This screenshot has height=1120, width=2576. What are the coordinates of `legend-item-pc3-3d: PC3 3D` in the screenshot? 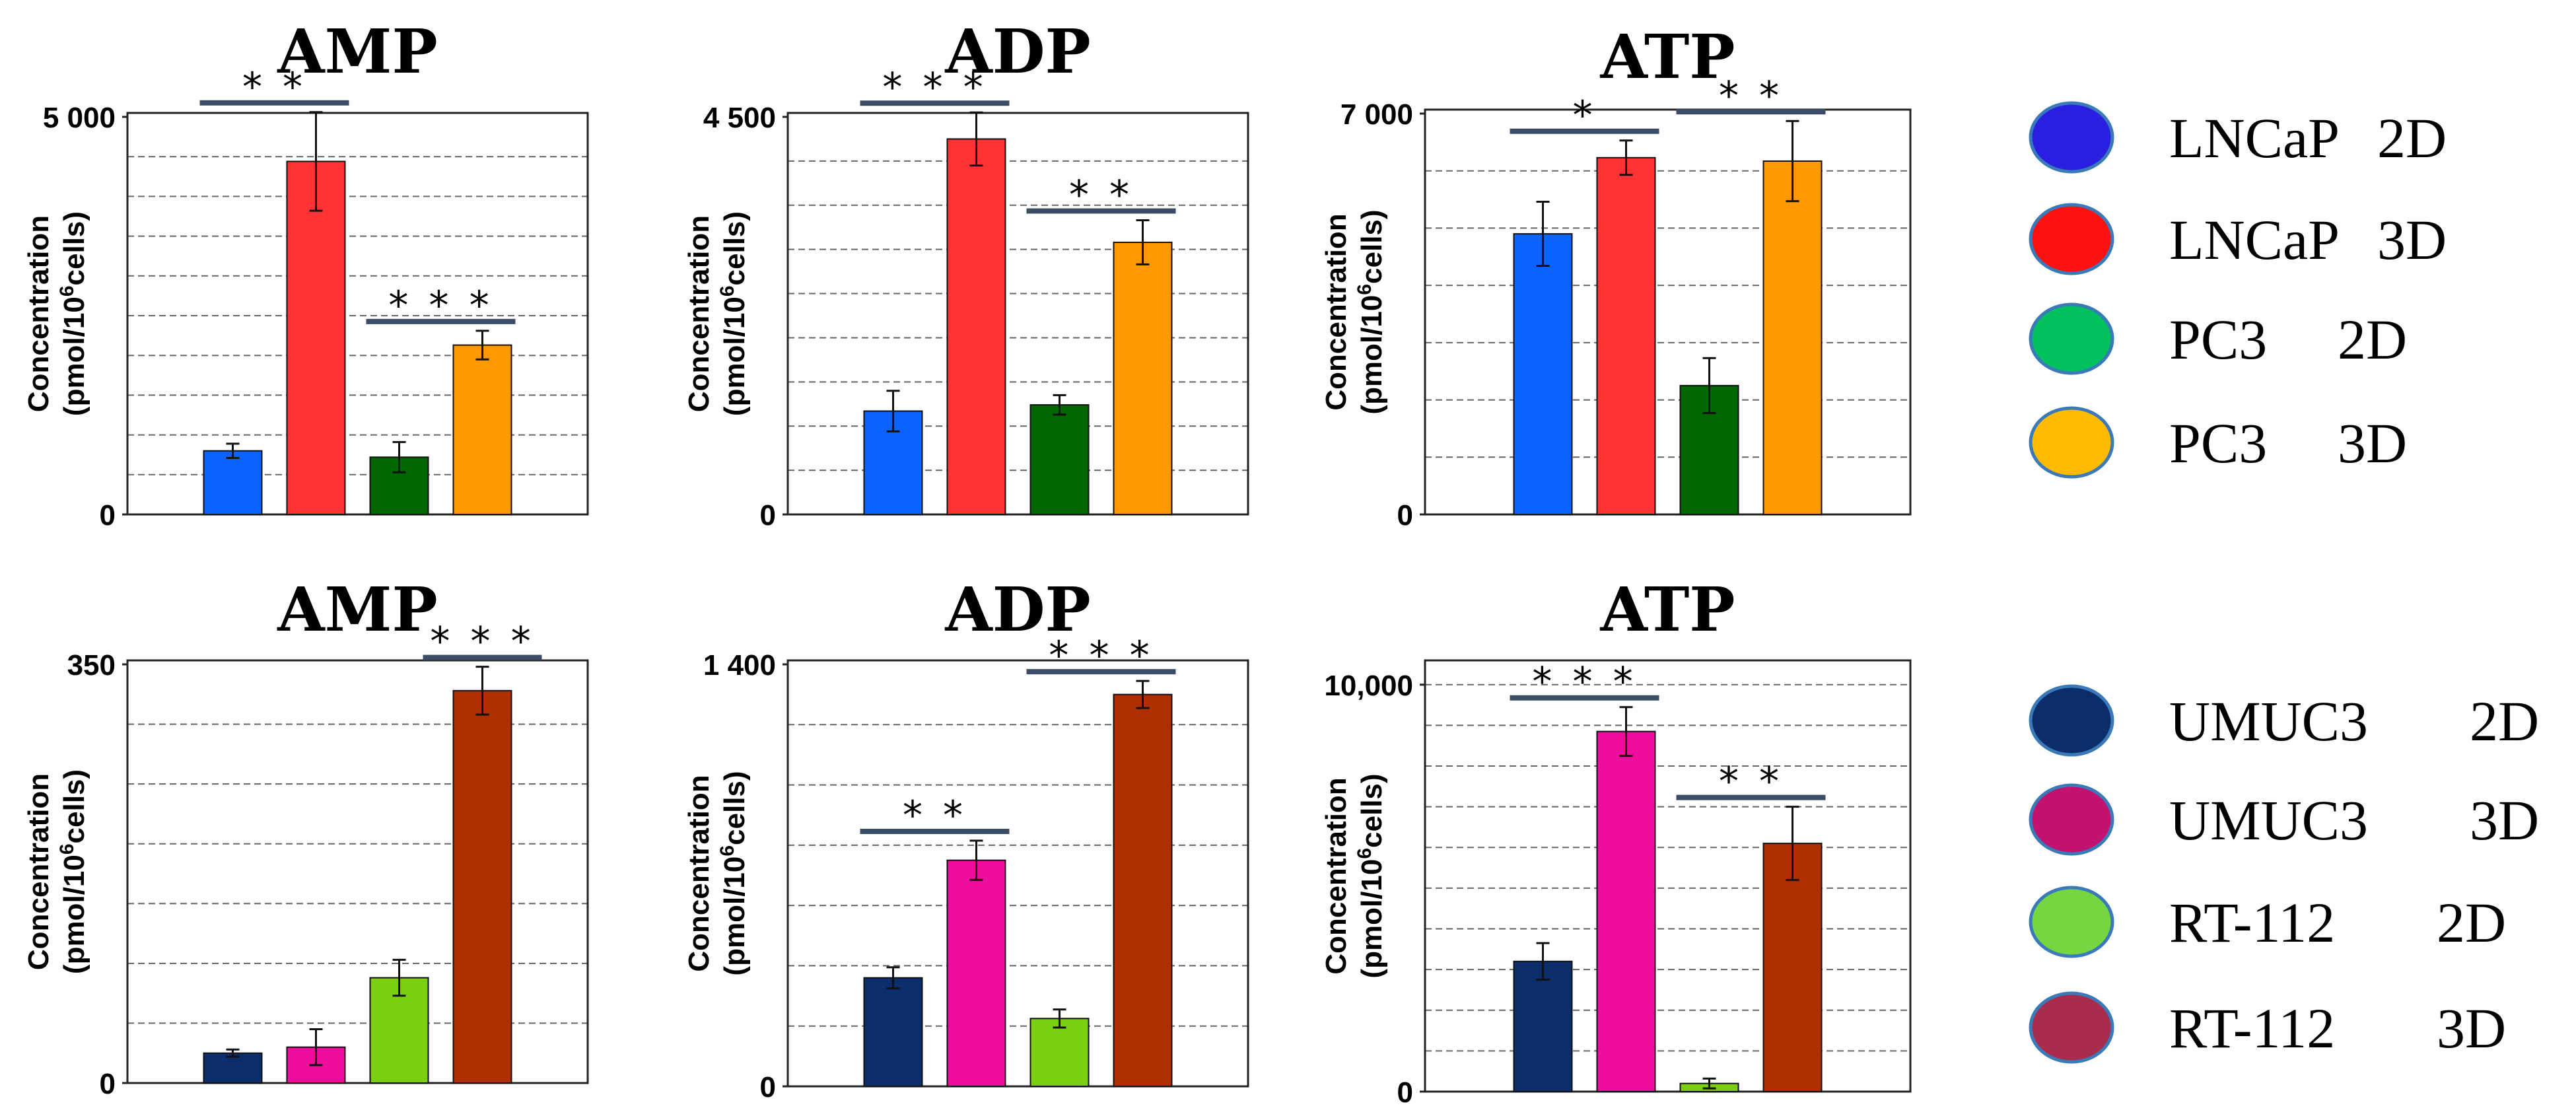 It's located at (2218, 442).